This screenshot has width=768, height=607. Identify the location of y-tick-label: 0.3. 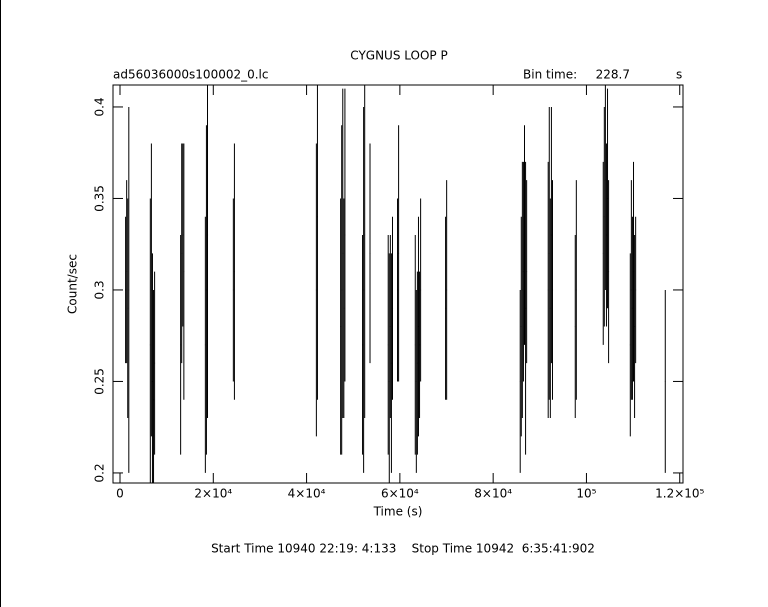
(100, 289).